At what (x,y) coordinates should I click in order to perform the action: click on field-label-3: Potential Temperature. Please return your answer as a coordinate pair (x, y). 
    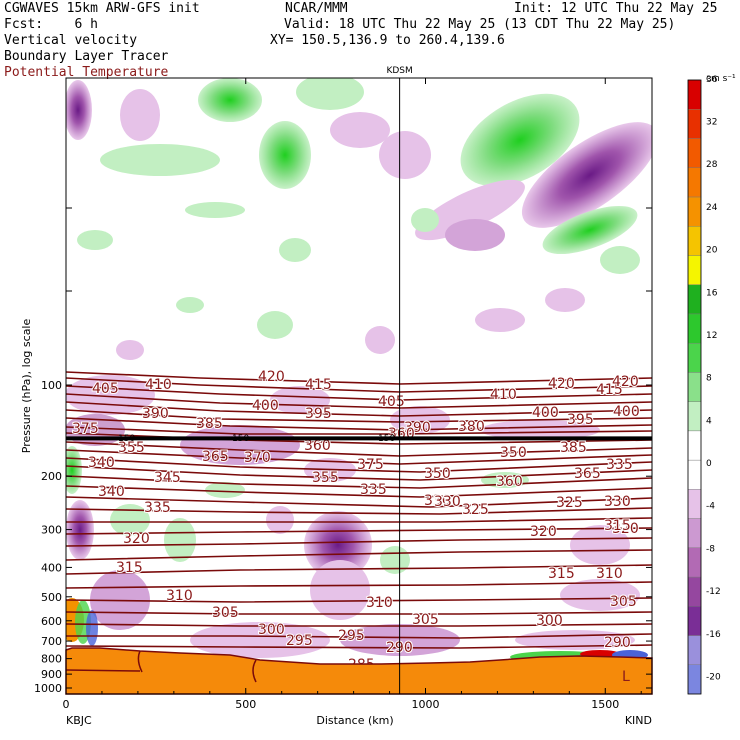
    Looking at the image, I should click on (86, 72).